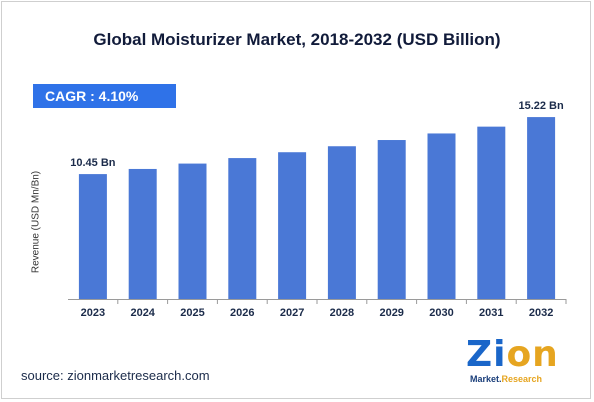 This screenshot has height=402, width=594. Describe the element at coordinates (391, 219) in the screenshot. I see `bar-2029` at that location.